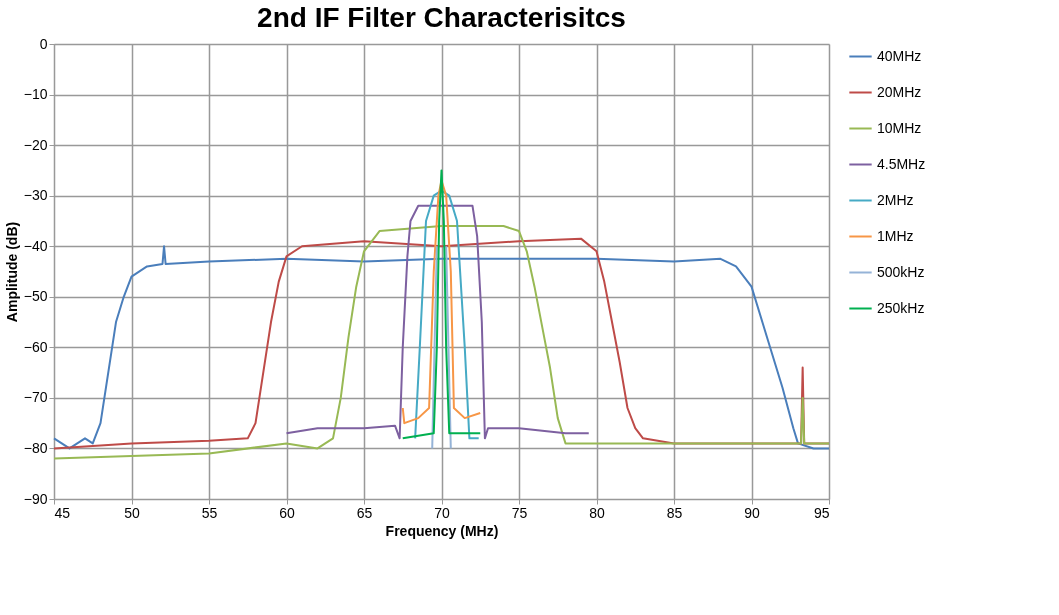 Image resolution: width=1059 pixels, height=615 pixels. What do you see at coordinates (901, 163) in the screenshot?
I see `legend-label: 4.5MHz` at bounding box center [901, 163].